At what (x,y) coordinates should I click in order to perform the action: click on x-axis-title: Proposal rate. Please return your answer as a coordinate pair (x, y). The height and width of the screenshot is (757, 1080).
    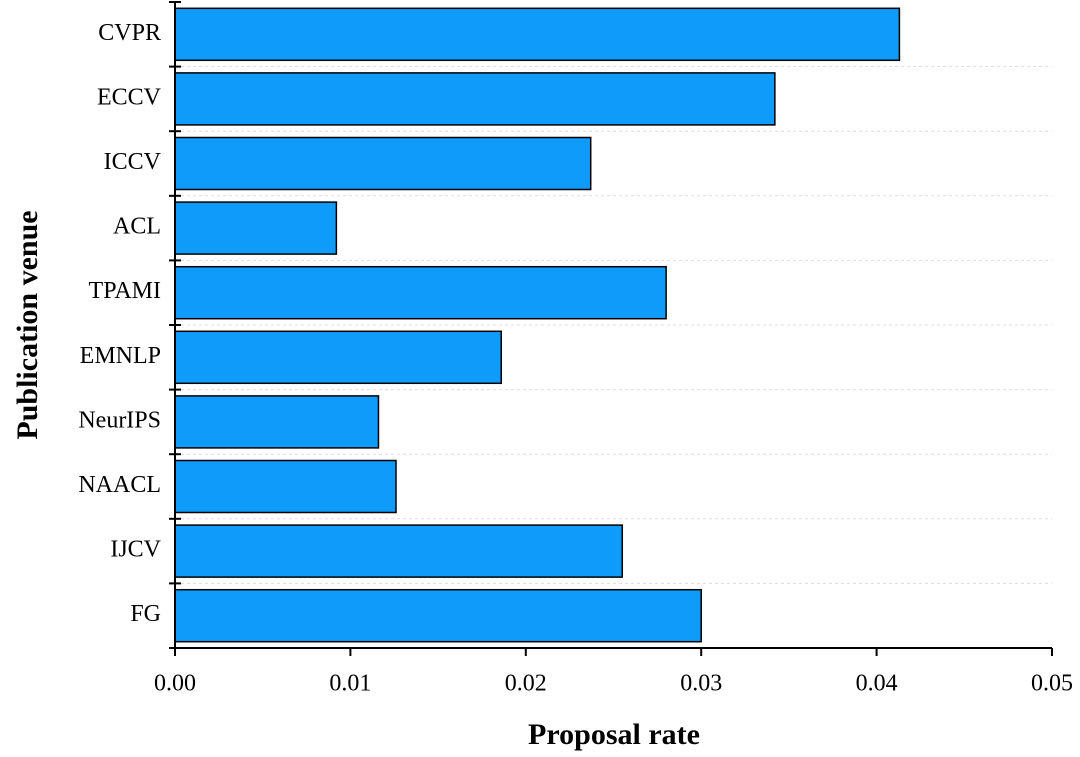
    Looking at the image, I should click on (614, 734).